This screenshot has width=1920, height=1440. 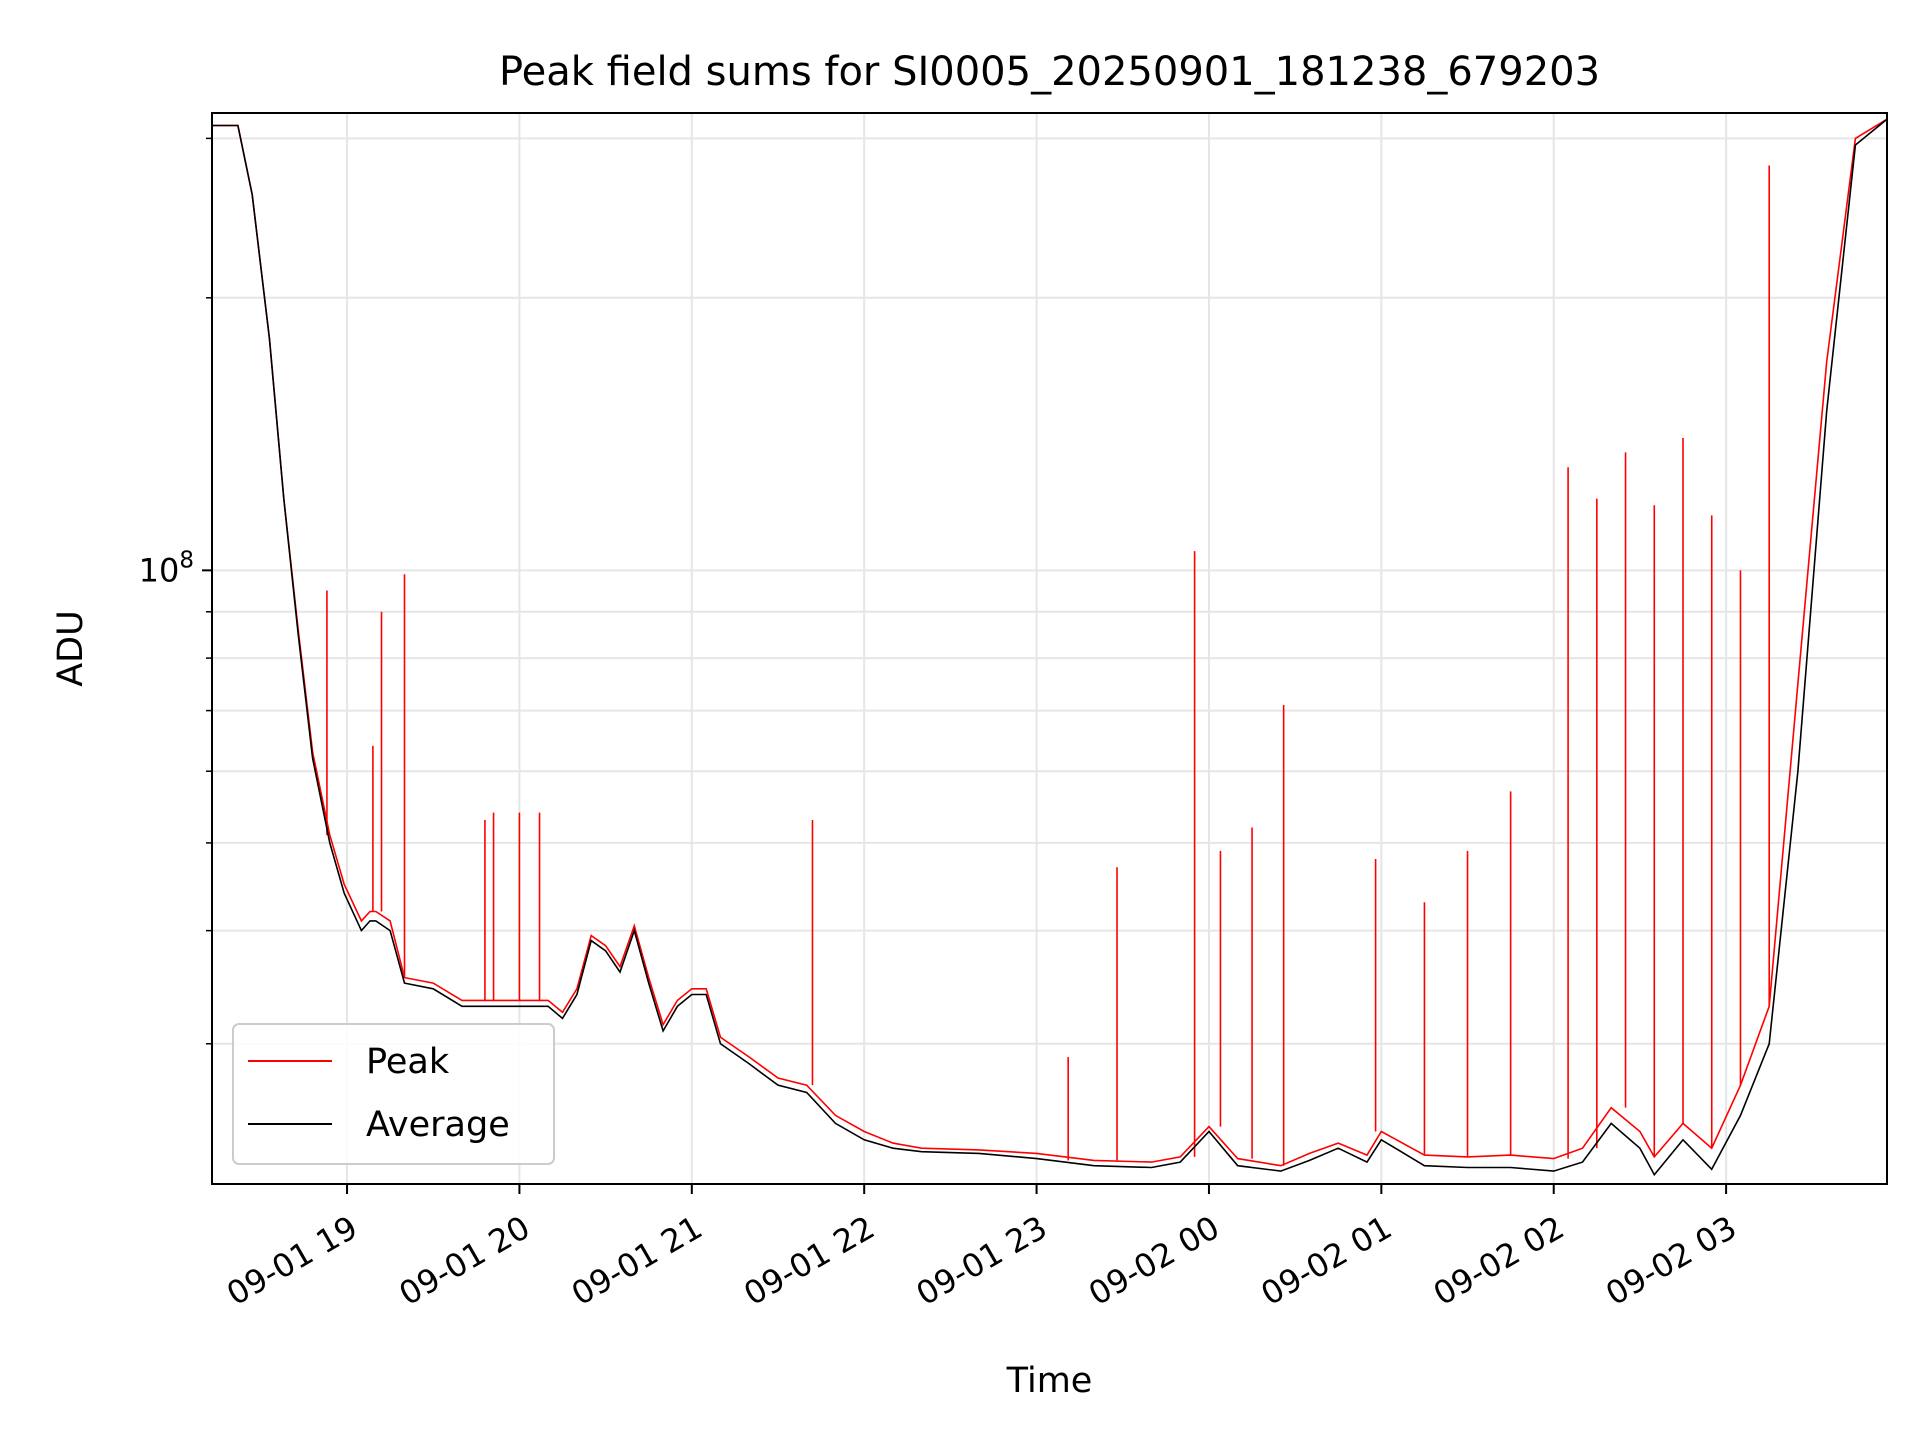 What do you see at coordinates (166, 568) in the screenshot?
I see `y-tick-label: 108` at bounding box center [166, 568].